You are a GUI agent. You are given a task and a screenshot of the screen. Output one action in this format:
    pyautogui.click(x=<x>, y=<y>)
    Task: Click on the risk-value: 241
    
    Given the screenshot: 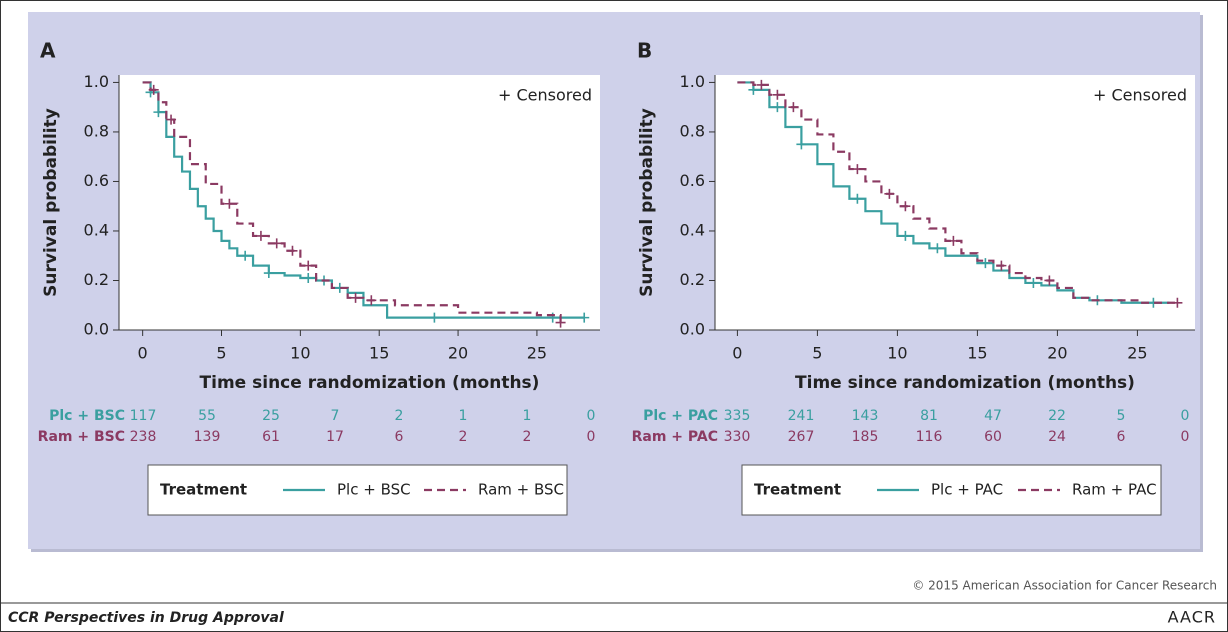 What is the action you would take?
    pyautogui.click(x=801, y=416)
    